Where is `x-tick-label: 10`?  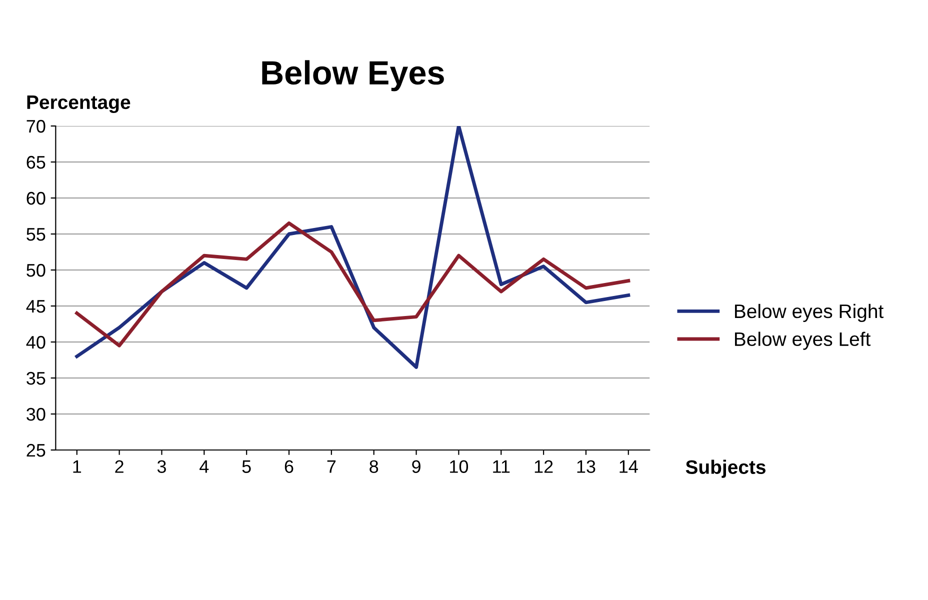 x-tick-label: 10 is located at coordinates (459, 466).